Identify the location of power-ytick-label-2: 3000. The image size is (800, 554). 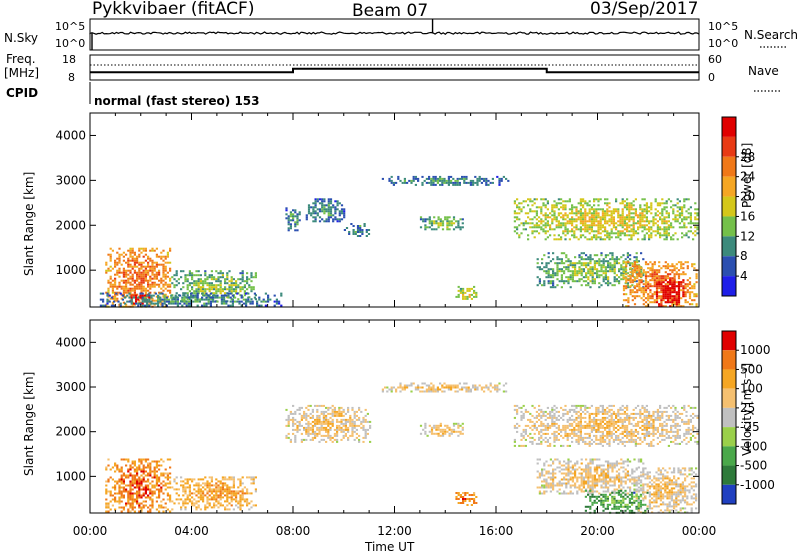
(70, 180).